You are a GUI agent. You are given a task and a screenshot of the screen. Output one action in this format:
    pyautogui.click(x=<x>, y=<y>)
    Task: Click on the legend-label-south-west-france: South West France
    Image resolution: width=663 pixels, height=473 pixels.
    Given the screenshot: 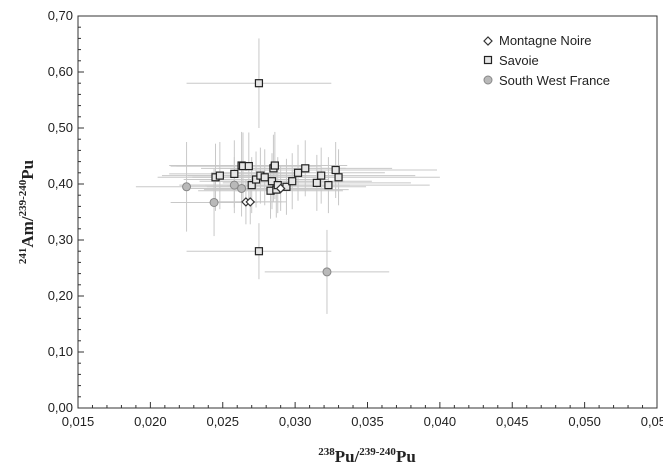 What is the action you would take?
    pyautogui.click(x=554, y=80)
    